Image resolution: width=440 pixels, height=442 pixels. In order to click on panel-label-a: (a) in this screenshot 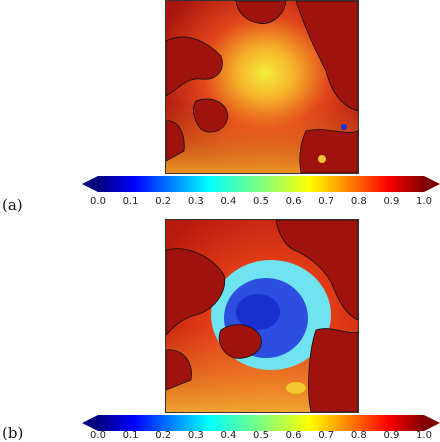, I will do `click(12, 205)`.